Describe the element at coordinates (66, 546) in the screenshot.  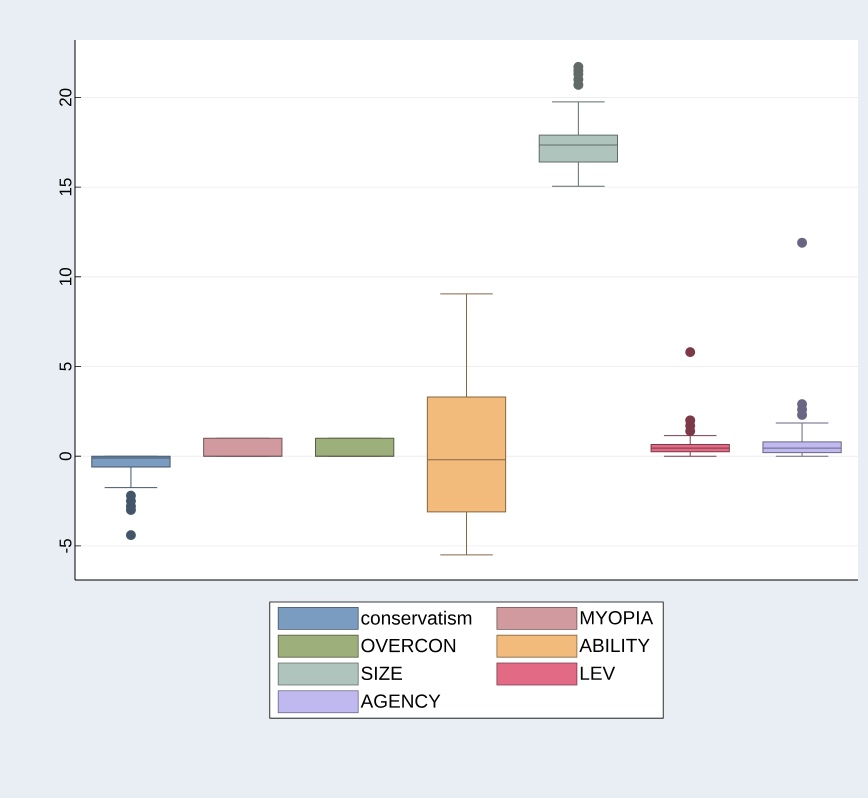
I see `y-tick-label: -5` at that location.